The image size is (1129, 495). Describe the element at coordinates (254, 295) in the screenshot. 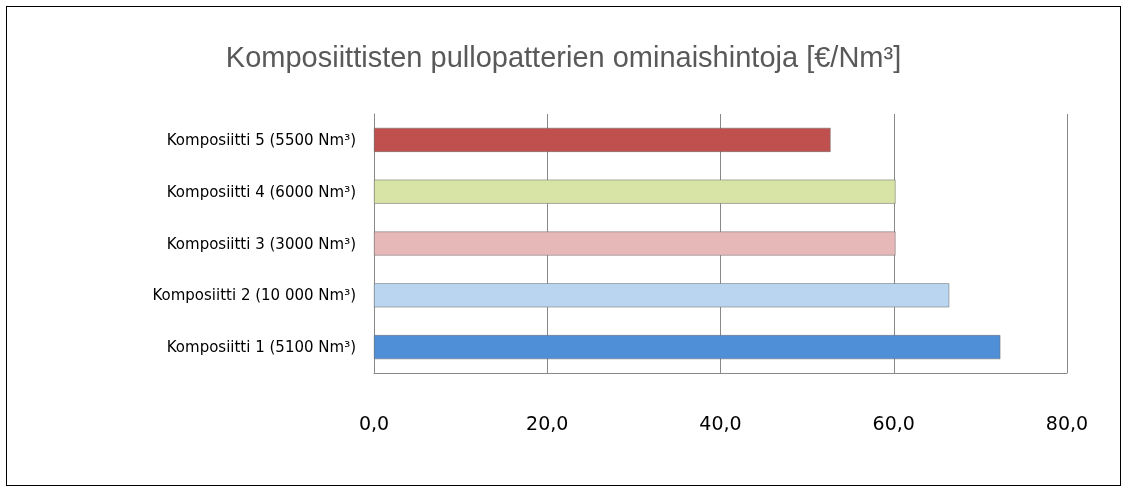

I see `y-tick-label: Komposiitti 2 (10 000 Nm³)` at that location.